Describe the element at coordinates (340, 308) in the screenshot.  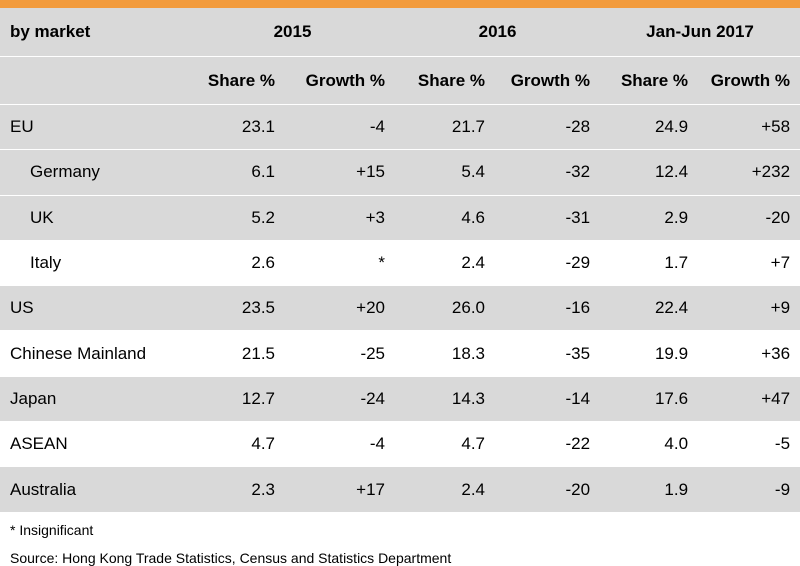
I see `growth-2015: +20` at that location.